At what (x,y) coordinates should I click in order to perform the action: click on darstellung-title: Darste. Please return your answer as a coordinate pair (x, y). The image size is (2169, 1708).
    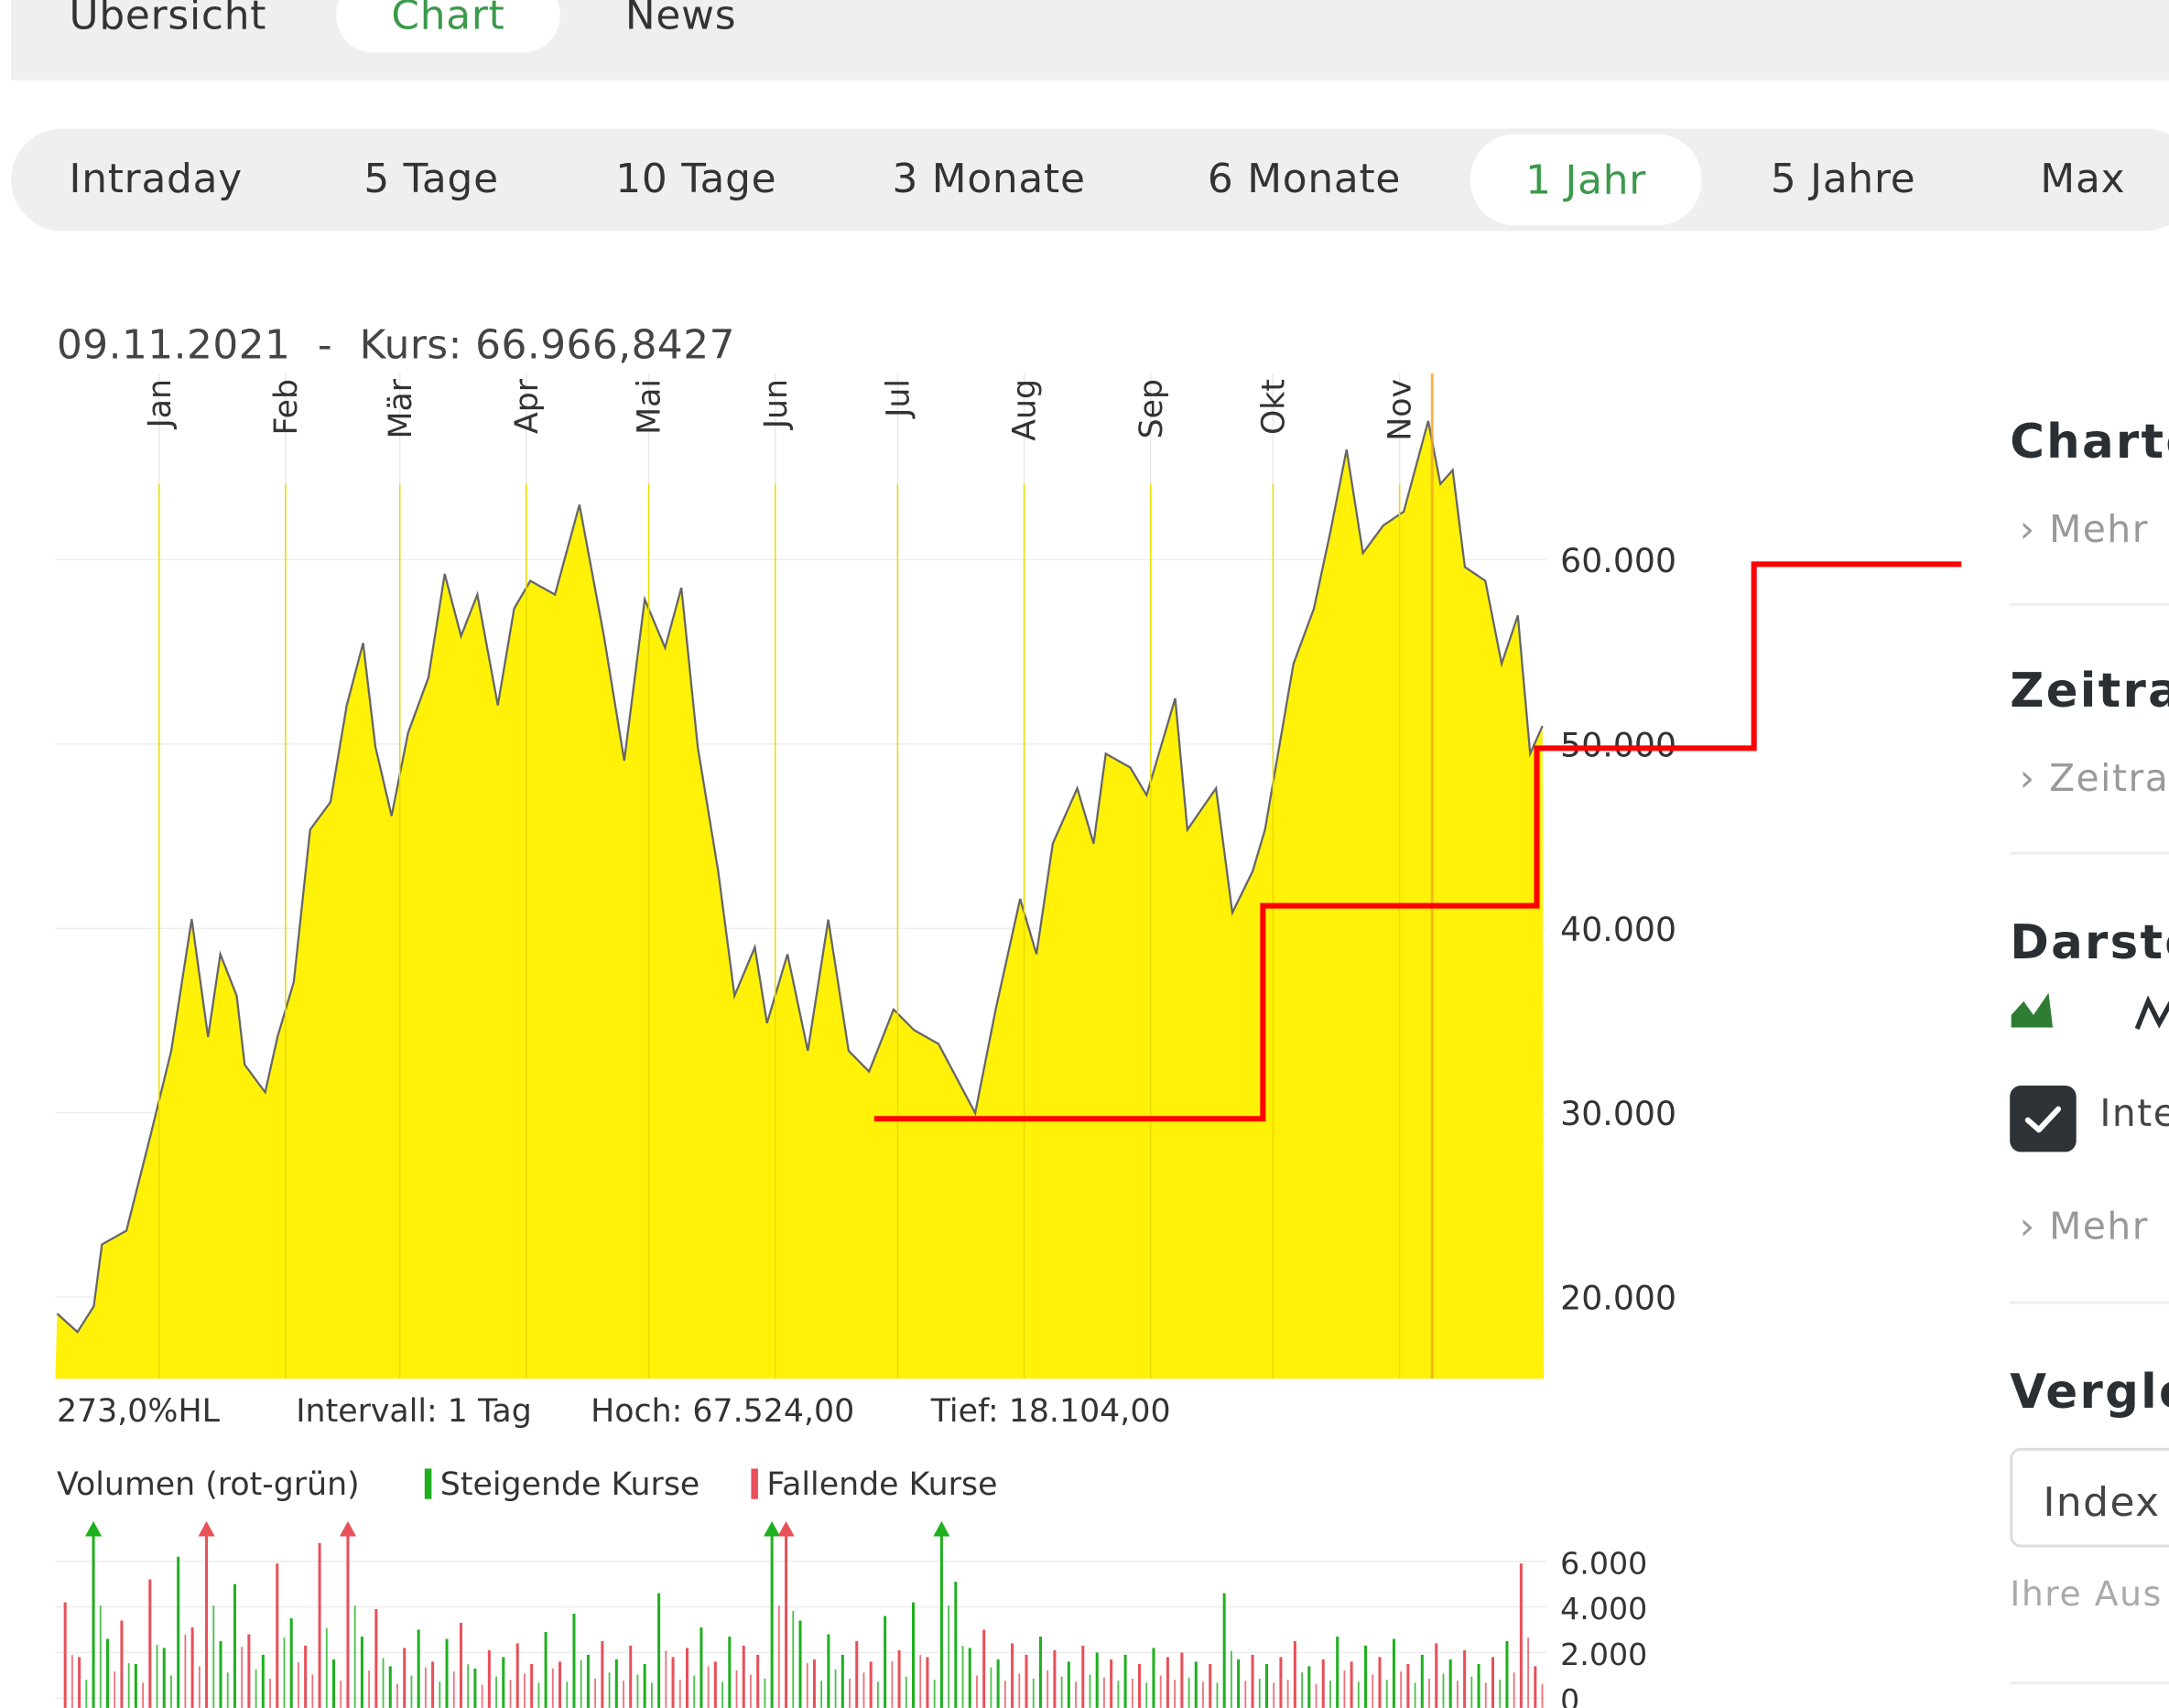
    Looking at the image, I should click on (2089, 943).